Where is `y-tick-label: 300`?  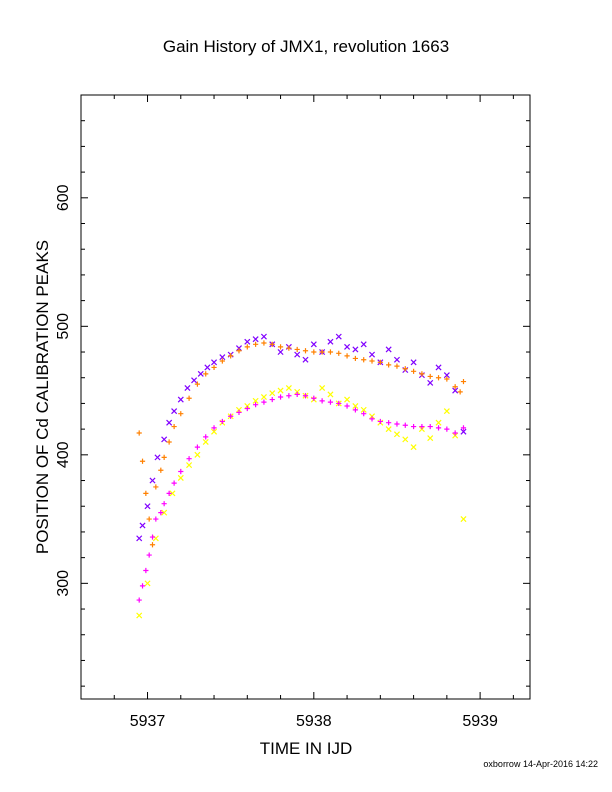
y-tick-label: 300 is located at coordinates (63, 583).